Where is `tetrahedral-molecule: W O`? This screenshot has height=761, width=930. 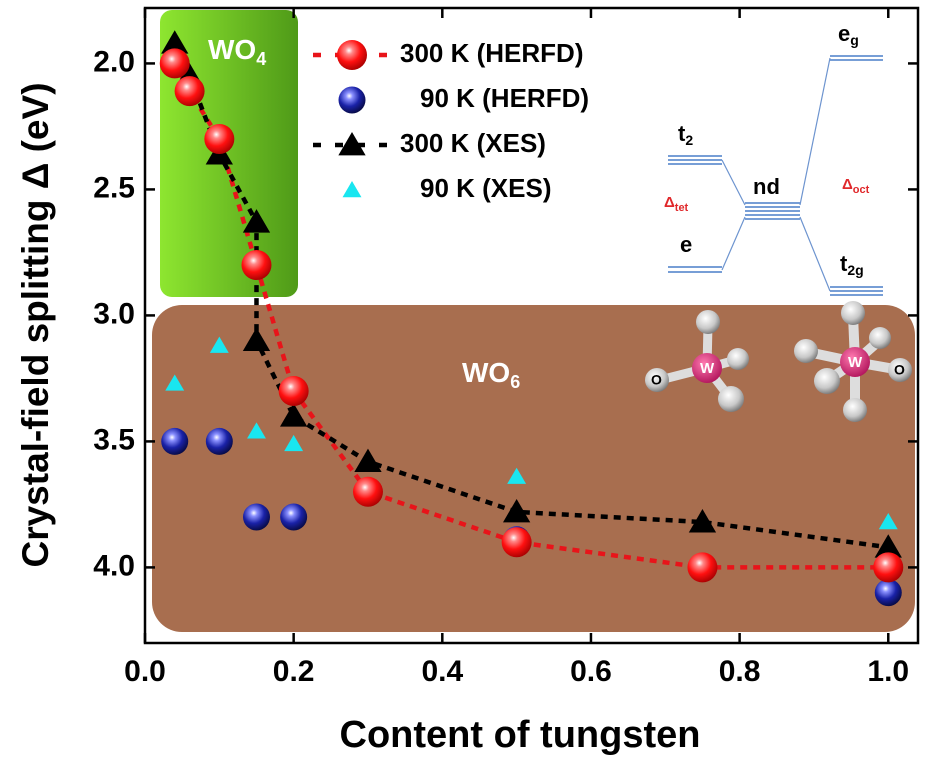
tetrahedral-molecule: W O is located at coordinates (697, 361).